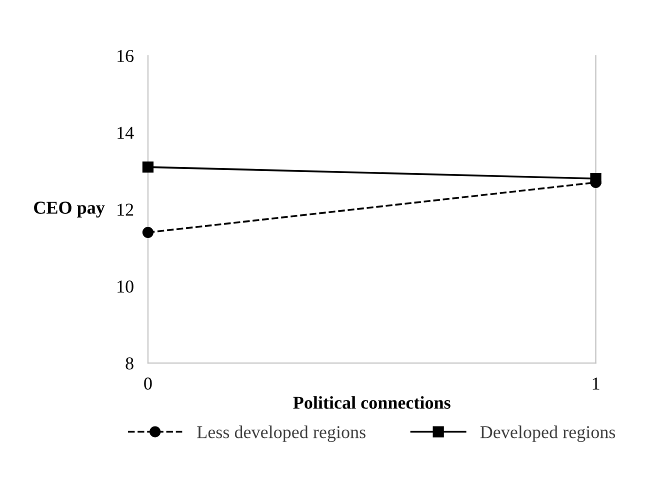 This screenshot has height=488, width=649. I want to click on x-tick-label: 0, so click(148, 383).